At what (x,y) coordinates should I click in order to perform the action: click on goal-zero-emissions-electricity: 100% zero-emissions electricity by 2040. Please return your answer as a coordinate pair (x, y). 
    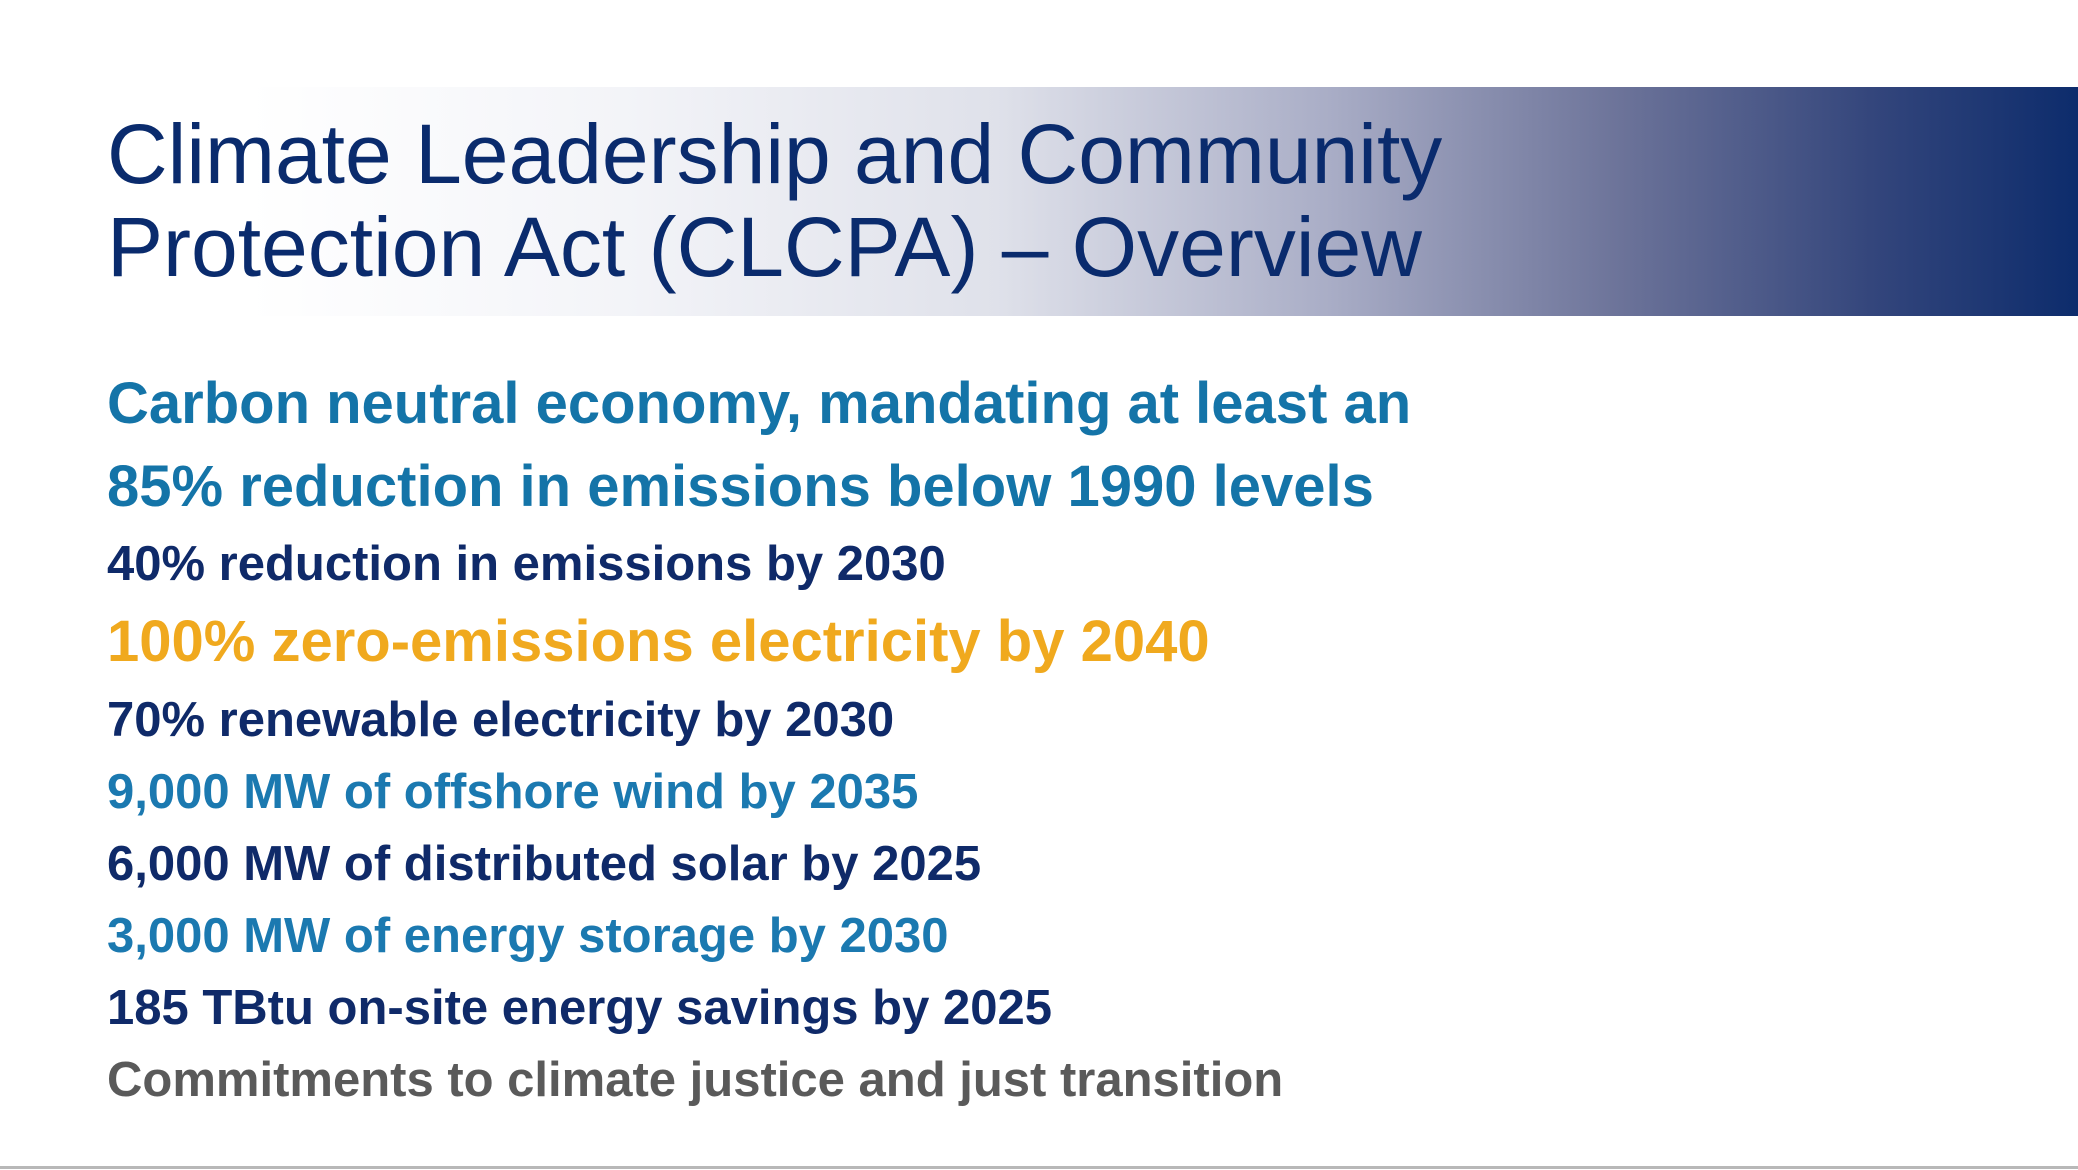
    Looking at the image, I should click on (658, 641).